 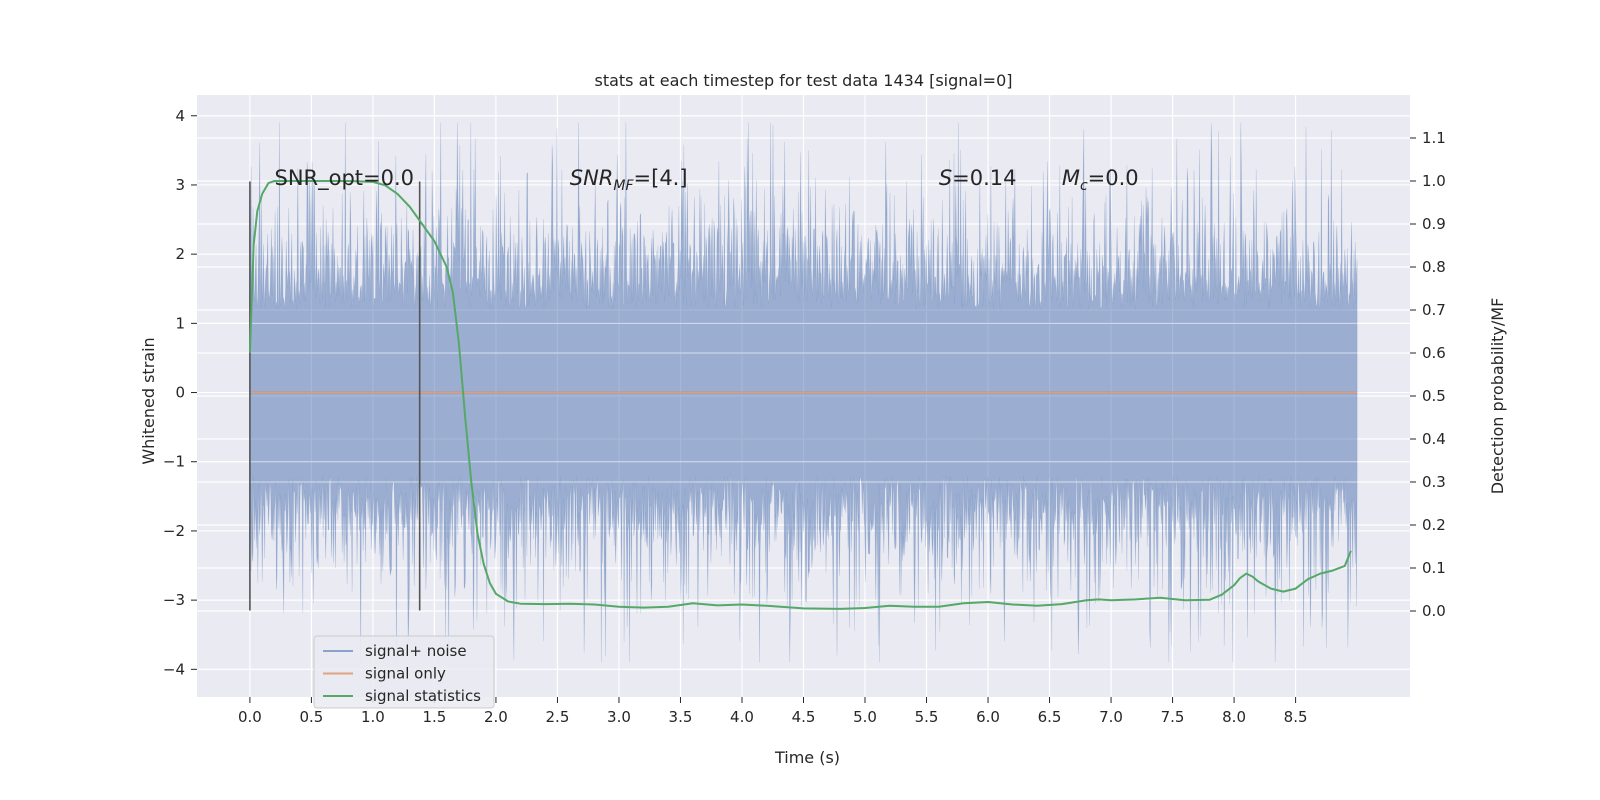 What do you see at coordinates (865, 717) in the screenshot?
I see `x-tick-label: 5.0` at bounding box center [865, 717].